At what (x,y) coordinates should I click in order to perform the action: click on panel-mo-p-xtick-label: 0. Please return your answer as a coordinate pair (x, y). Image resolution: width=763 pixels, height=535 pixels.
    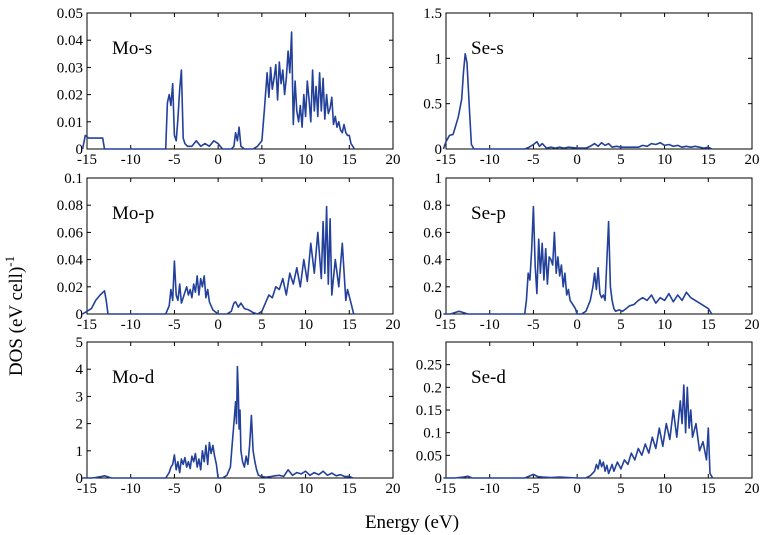
    Looking at the image, I should click on (218, 325).